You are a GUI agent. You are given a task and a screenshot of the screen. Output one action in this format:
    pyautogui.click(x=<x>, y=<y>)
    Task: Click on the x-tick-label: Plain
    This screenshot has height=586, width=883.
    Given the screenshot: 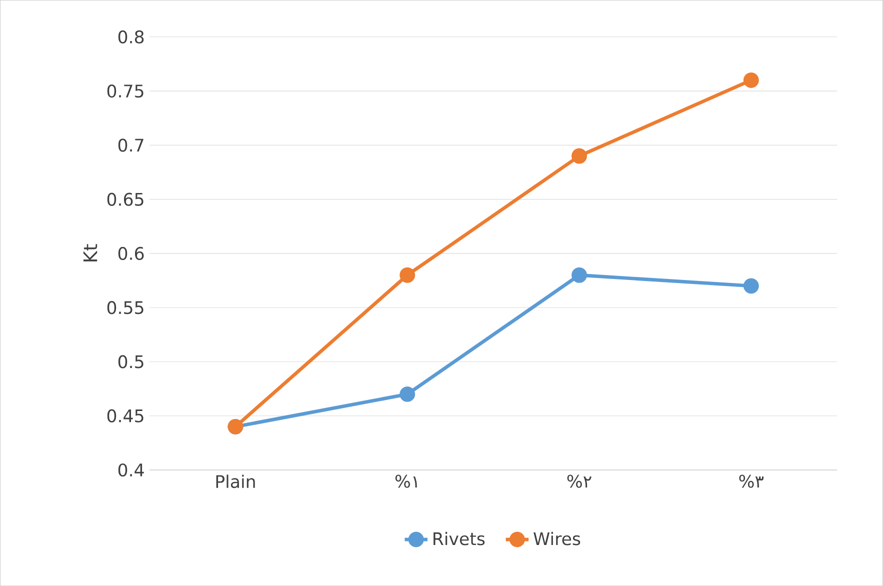 What is the action you would take?
    pyautogui.click(x=235, y=481)
    